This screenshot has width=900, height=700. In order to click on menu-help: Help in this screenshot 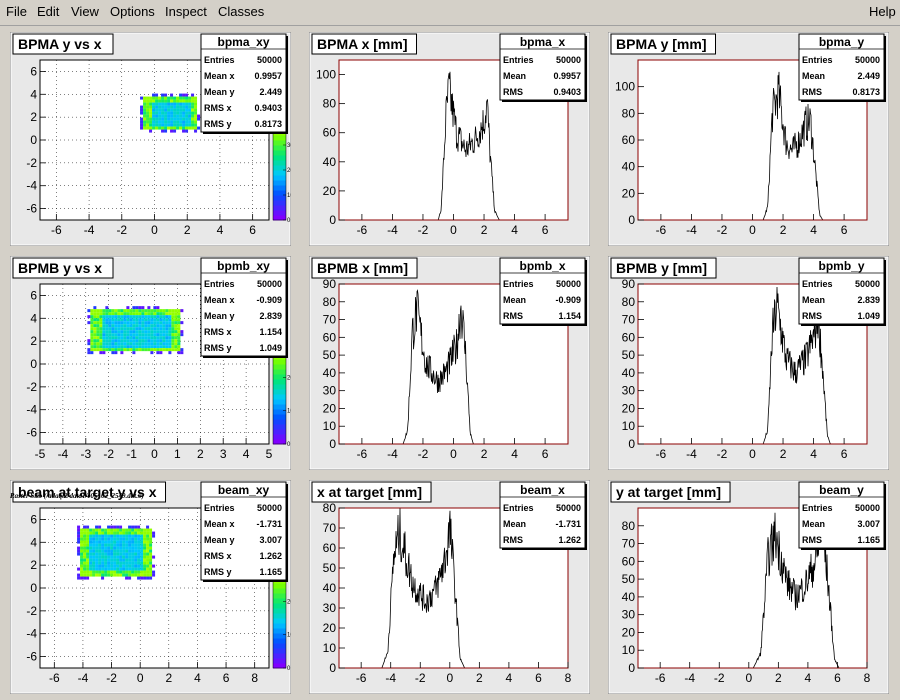, I will do `click(882, 11)`.